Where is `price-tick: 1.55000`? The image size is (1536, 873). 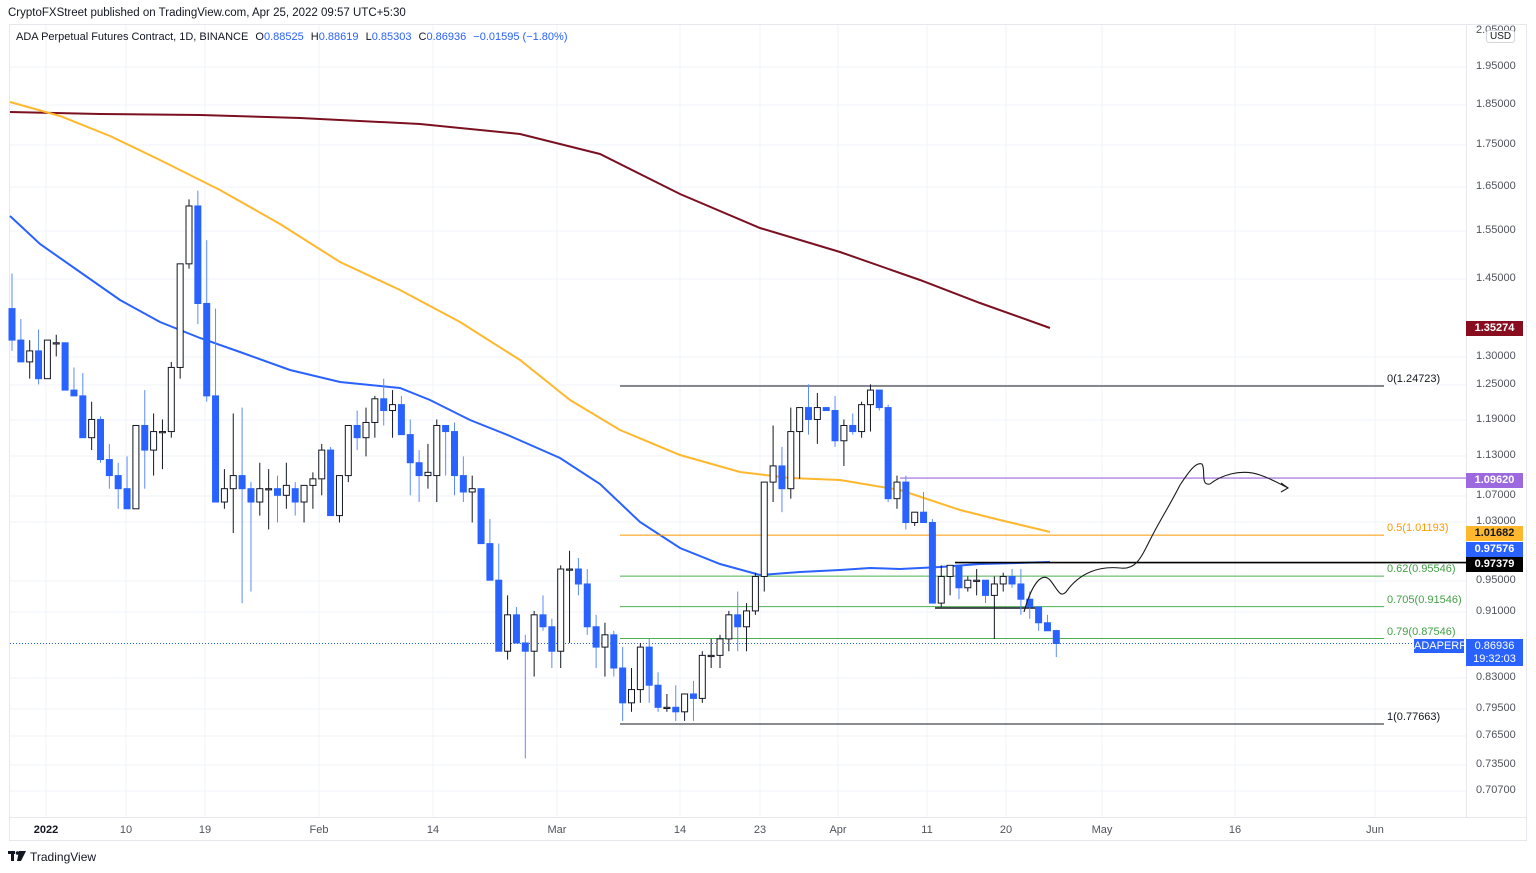 price-tick: 1.55000 is located at coordinates (1496, 230).